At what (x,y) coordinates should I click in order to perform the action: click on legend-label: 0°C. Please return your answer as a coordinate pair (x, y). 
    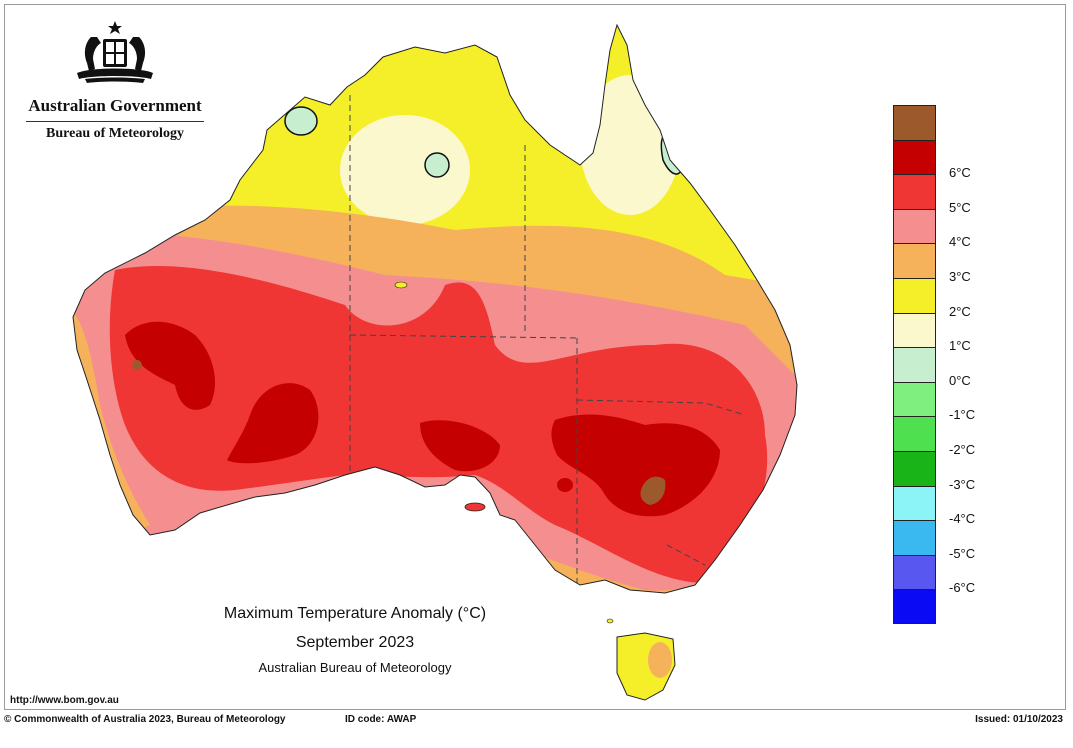
    Looking at the image, I should click on (960, 380).